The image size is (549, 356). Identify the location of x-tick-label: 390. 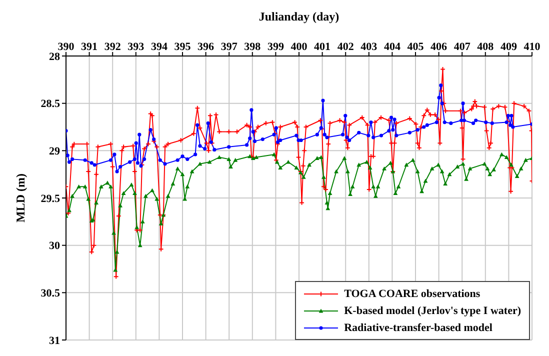
(66, 47).